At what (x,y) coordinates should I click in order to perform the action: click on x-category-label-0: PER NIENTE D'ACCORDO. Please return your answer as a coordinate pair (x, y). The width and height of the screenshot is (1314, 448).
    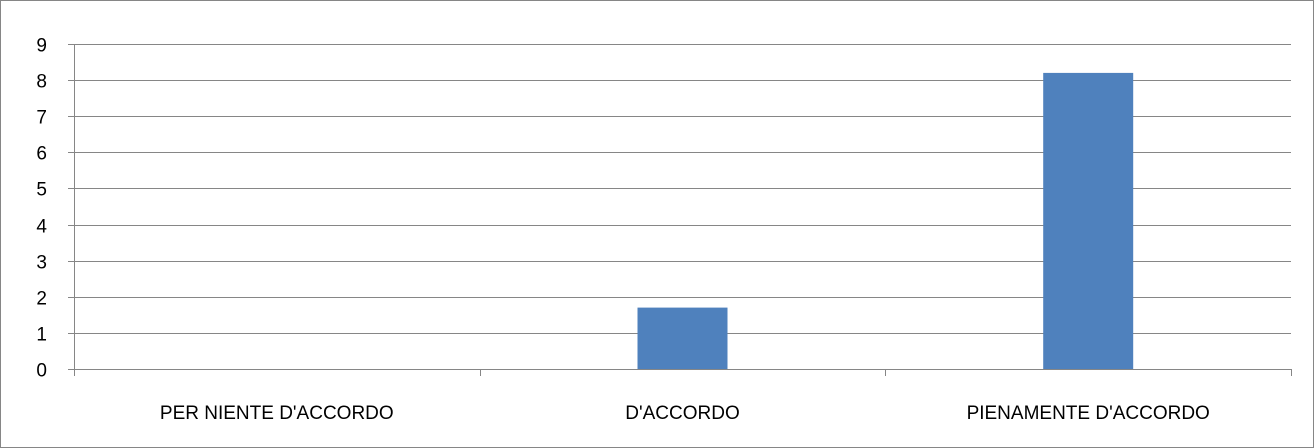
    Looking at the image, I should click on (277, 413).